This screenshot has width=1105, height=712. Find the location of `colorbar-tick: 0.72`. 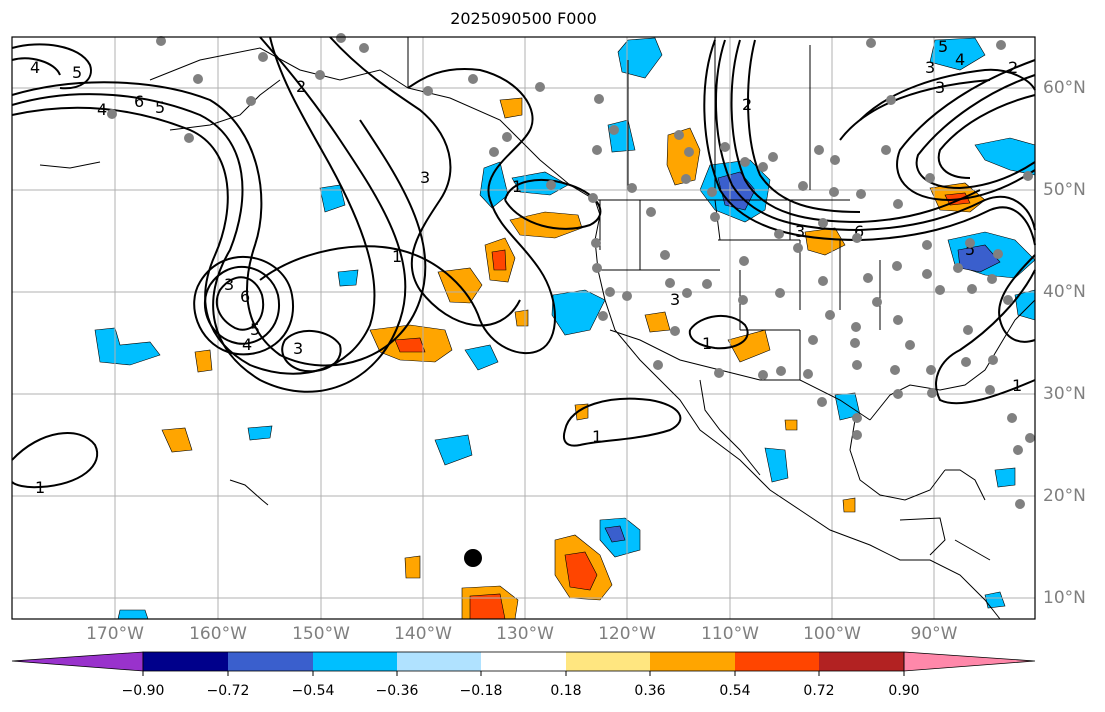

colorbar-tick: 0.72 is located at coordinates (819, 691).